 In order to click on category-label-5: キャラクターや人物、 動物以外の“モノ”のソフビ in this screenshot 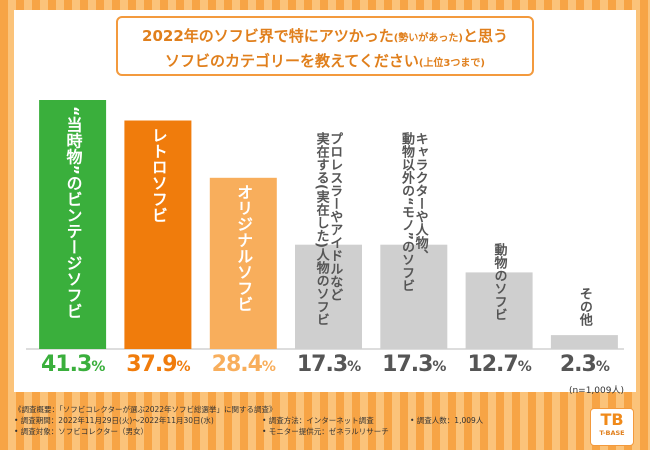, I will do `click(413, 238)`.